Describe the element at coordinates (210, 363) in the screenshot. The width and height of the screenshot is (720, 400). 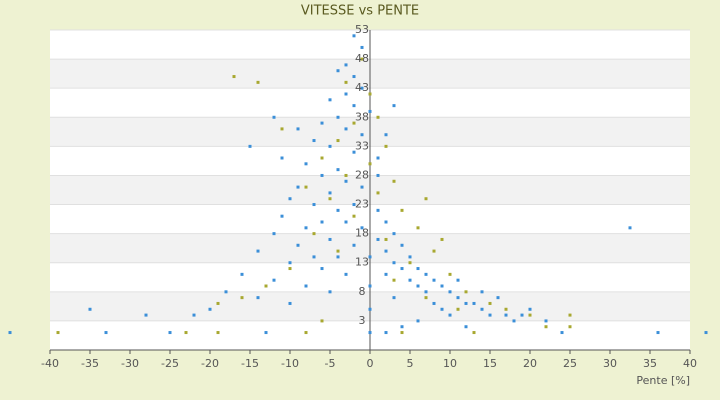
I see `x-tick-label: -20` at that location.